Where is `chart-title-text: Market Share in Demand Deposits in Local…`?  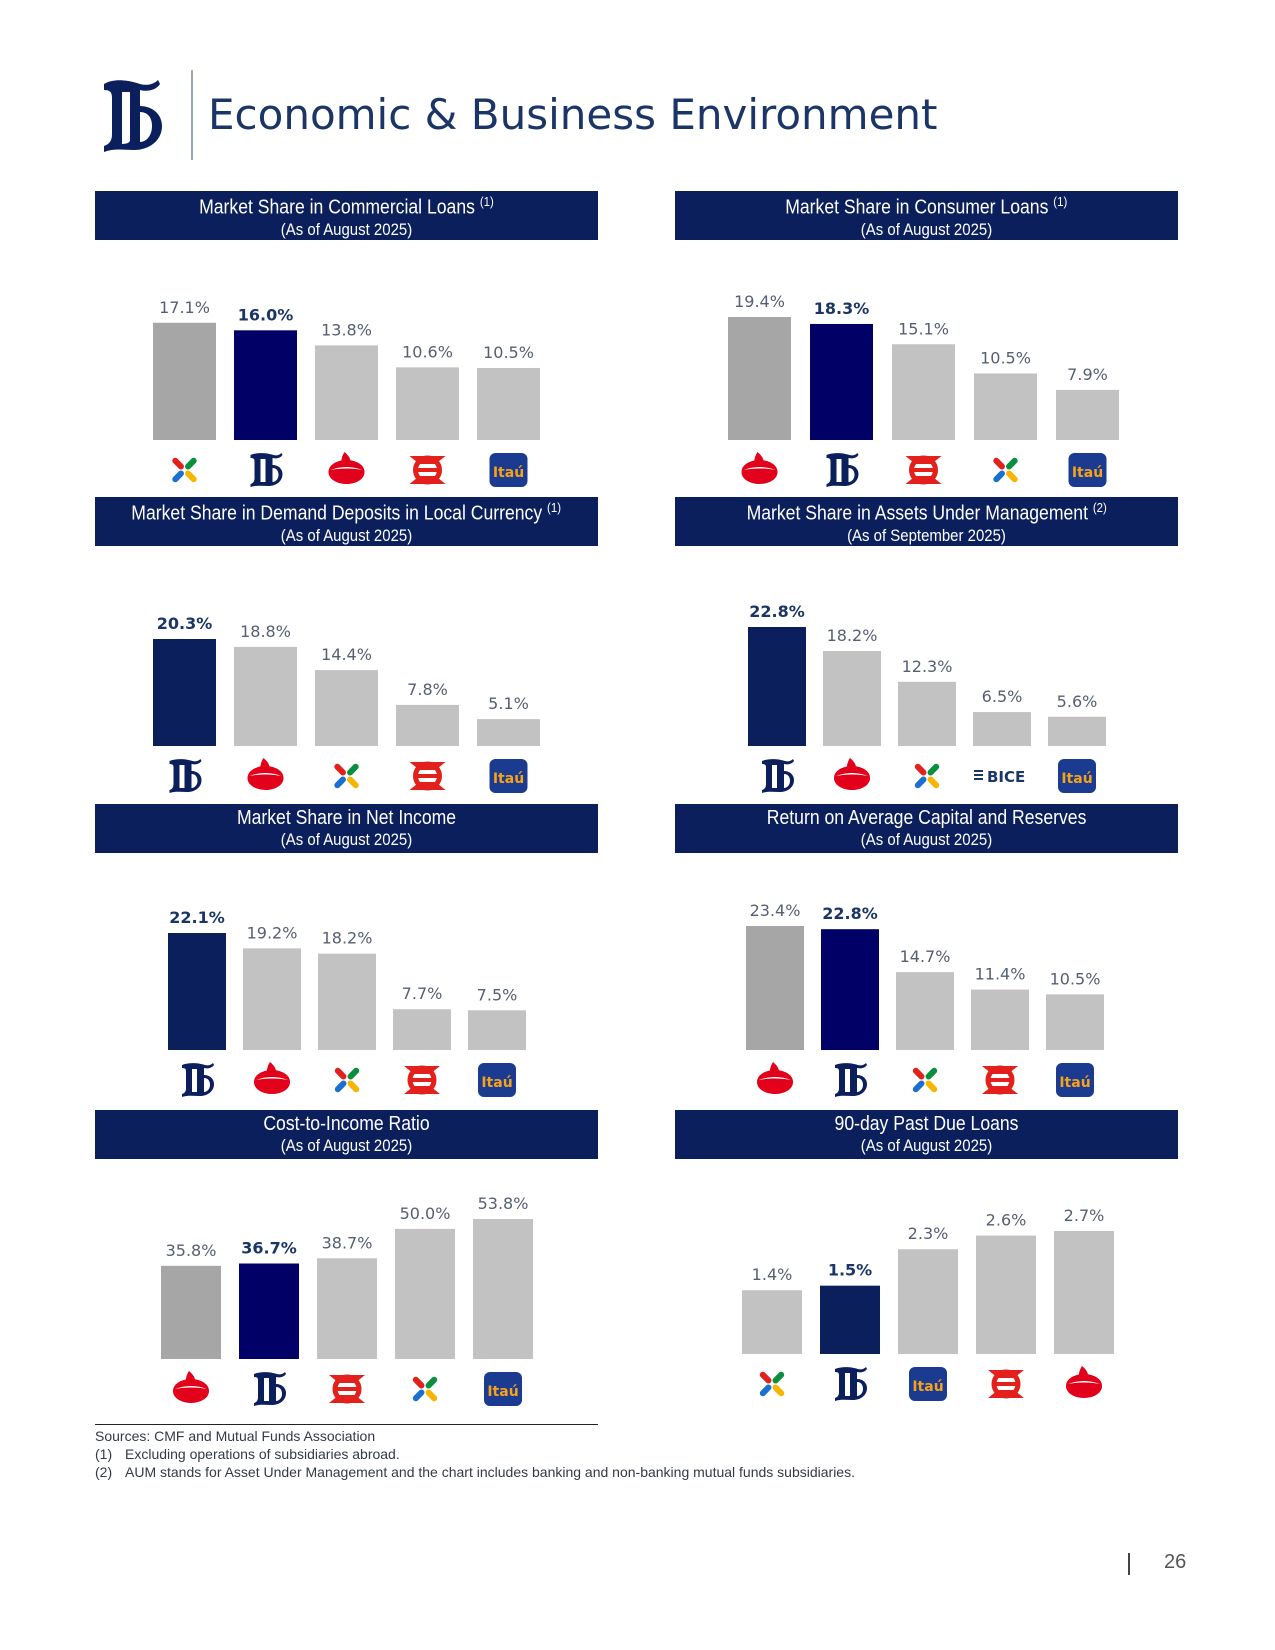 chart-title-text: Market Share in Demand Deposits in Local… is located at coordinates (337, 513).